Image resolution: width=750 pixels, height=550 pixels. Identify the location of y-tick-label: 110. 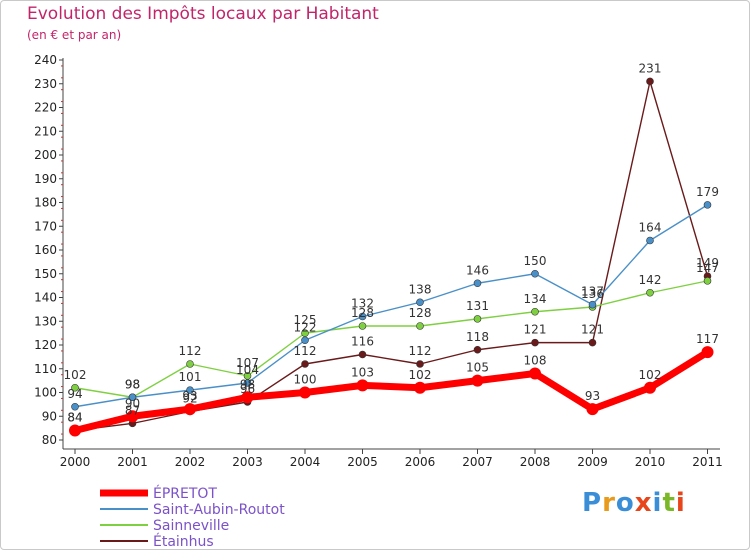
(45, 369).